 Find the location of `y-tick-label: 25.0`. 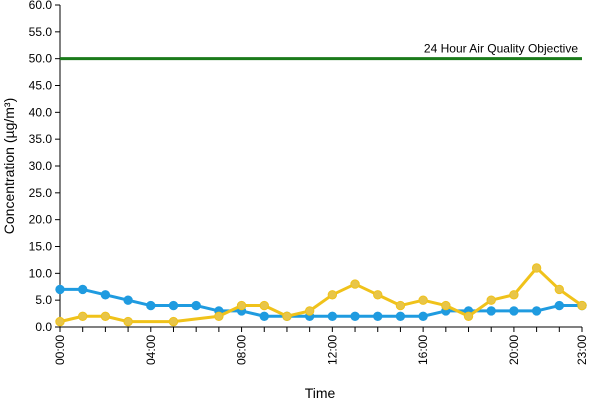

y-tick-label: 25.0 is located at coordinates (41, 193).